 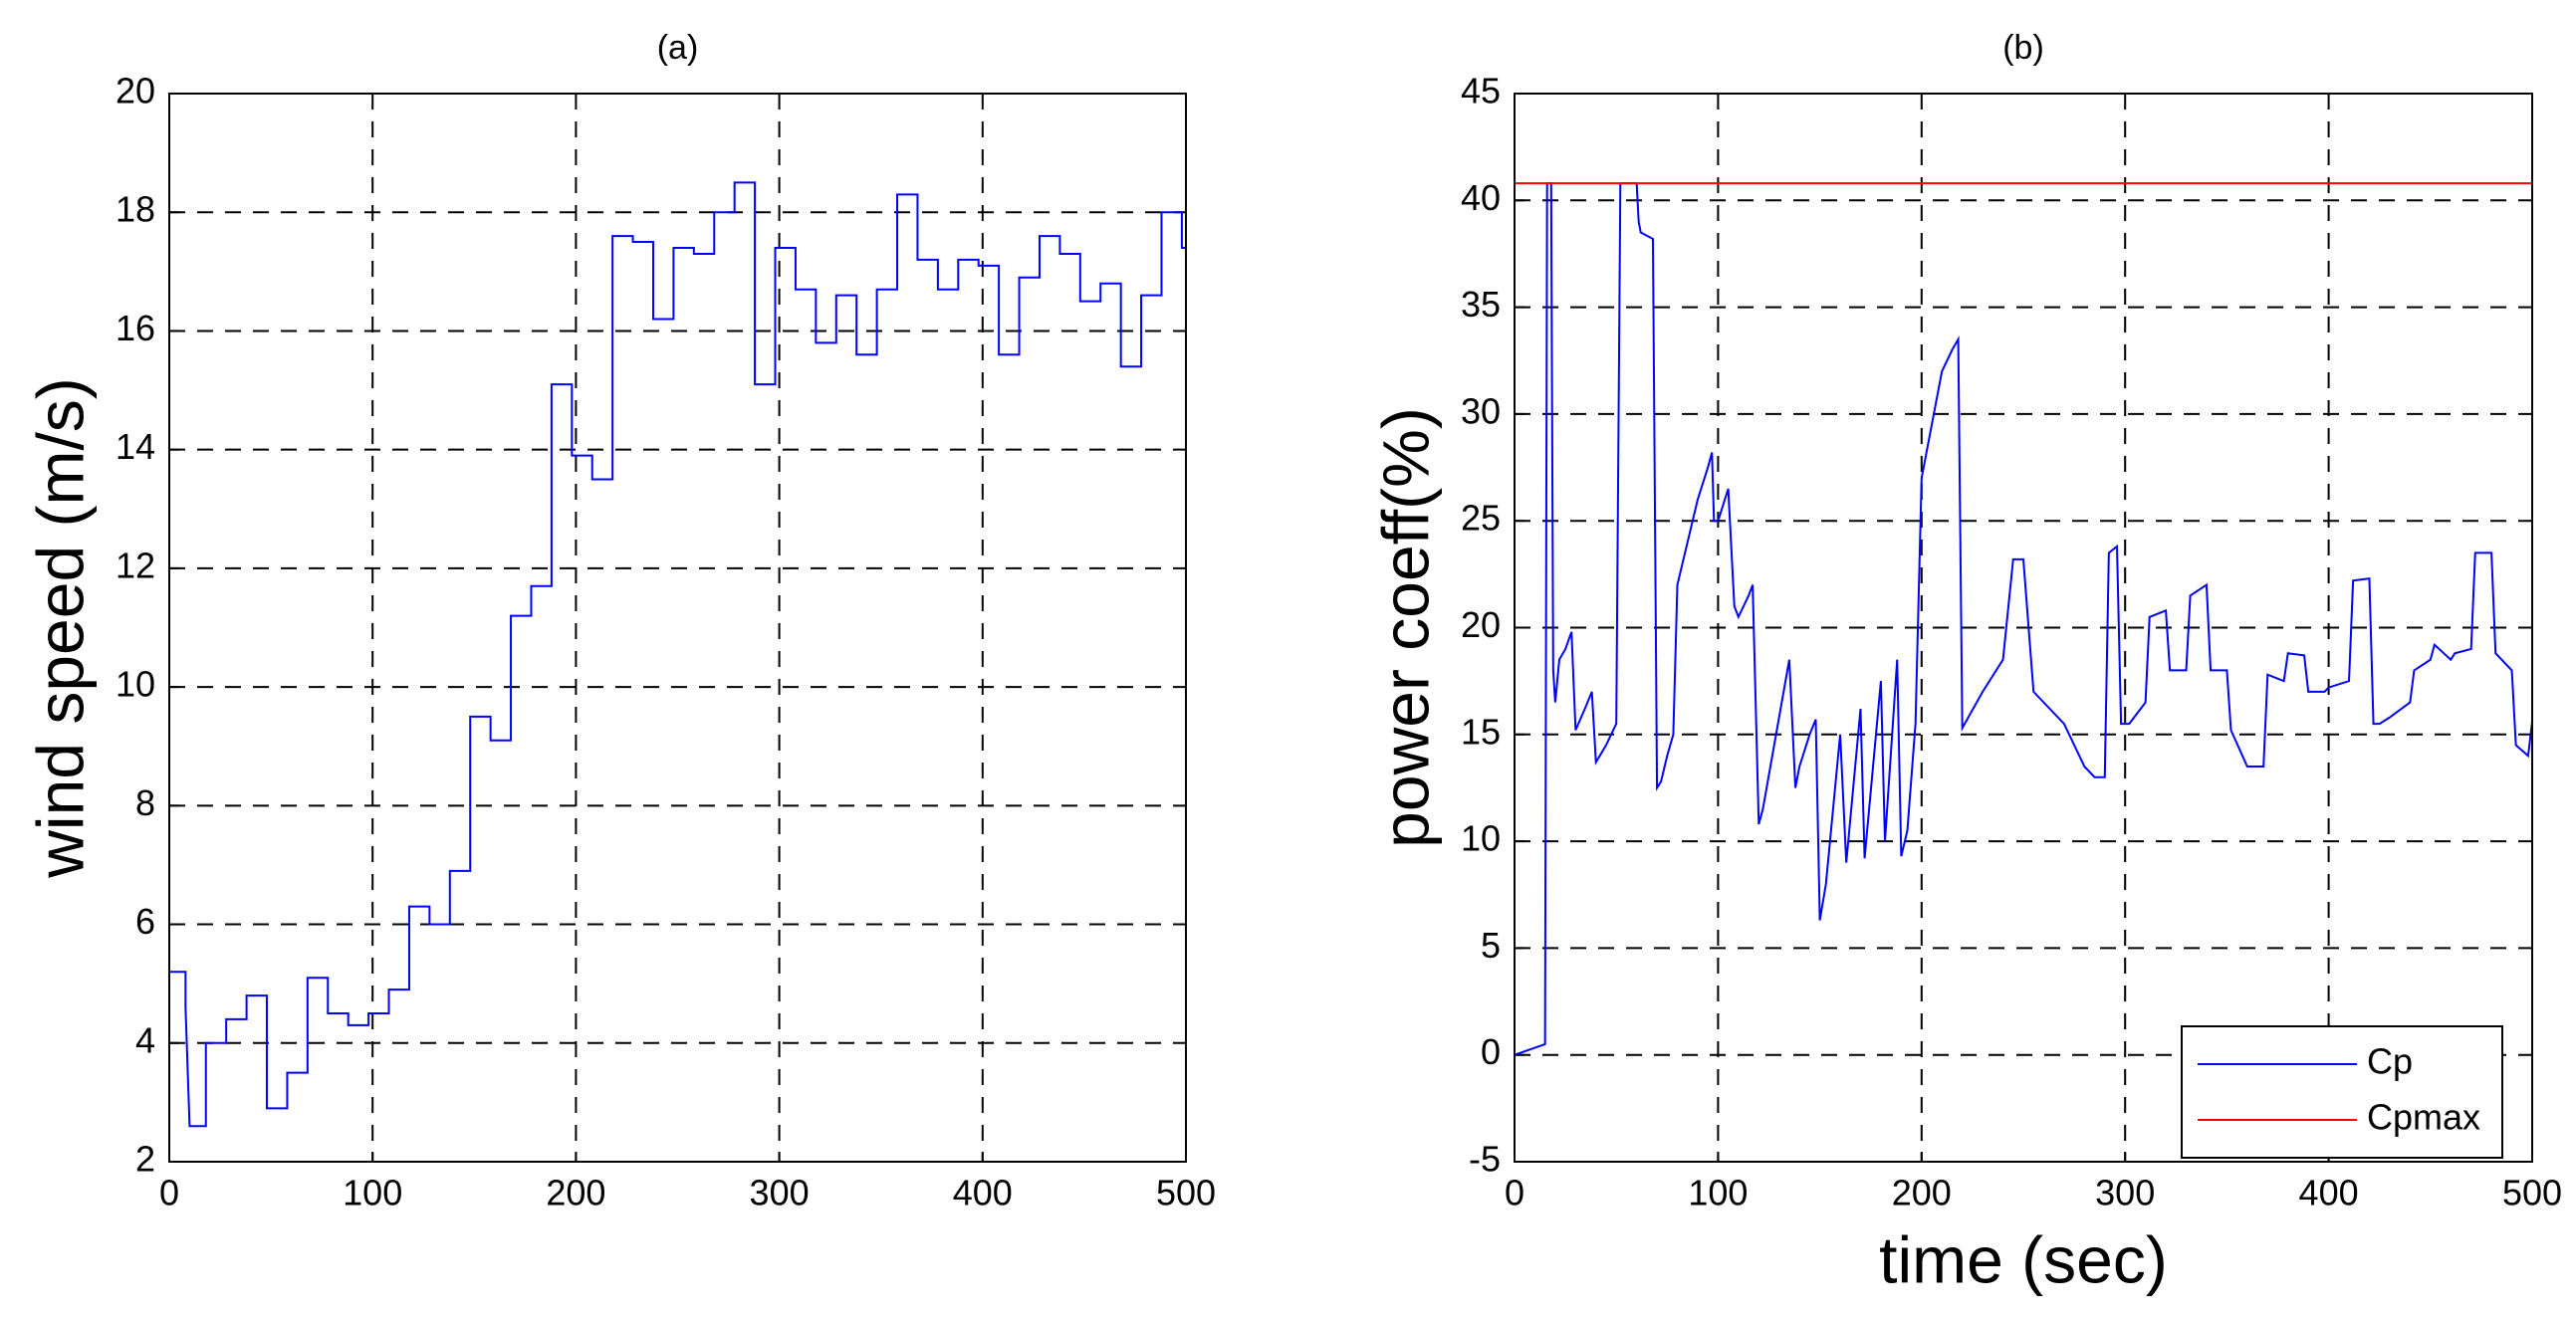 What do you see at coordinates (145, 1039) in the screenshot?
I see `y-tick-label: 4` at bounding box center [145, 1039].